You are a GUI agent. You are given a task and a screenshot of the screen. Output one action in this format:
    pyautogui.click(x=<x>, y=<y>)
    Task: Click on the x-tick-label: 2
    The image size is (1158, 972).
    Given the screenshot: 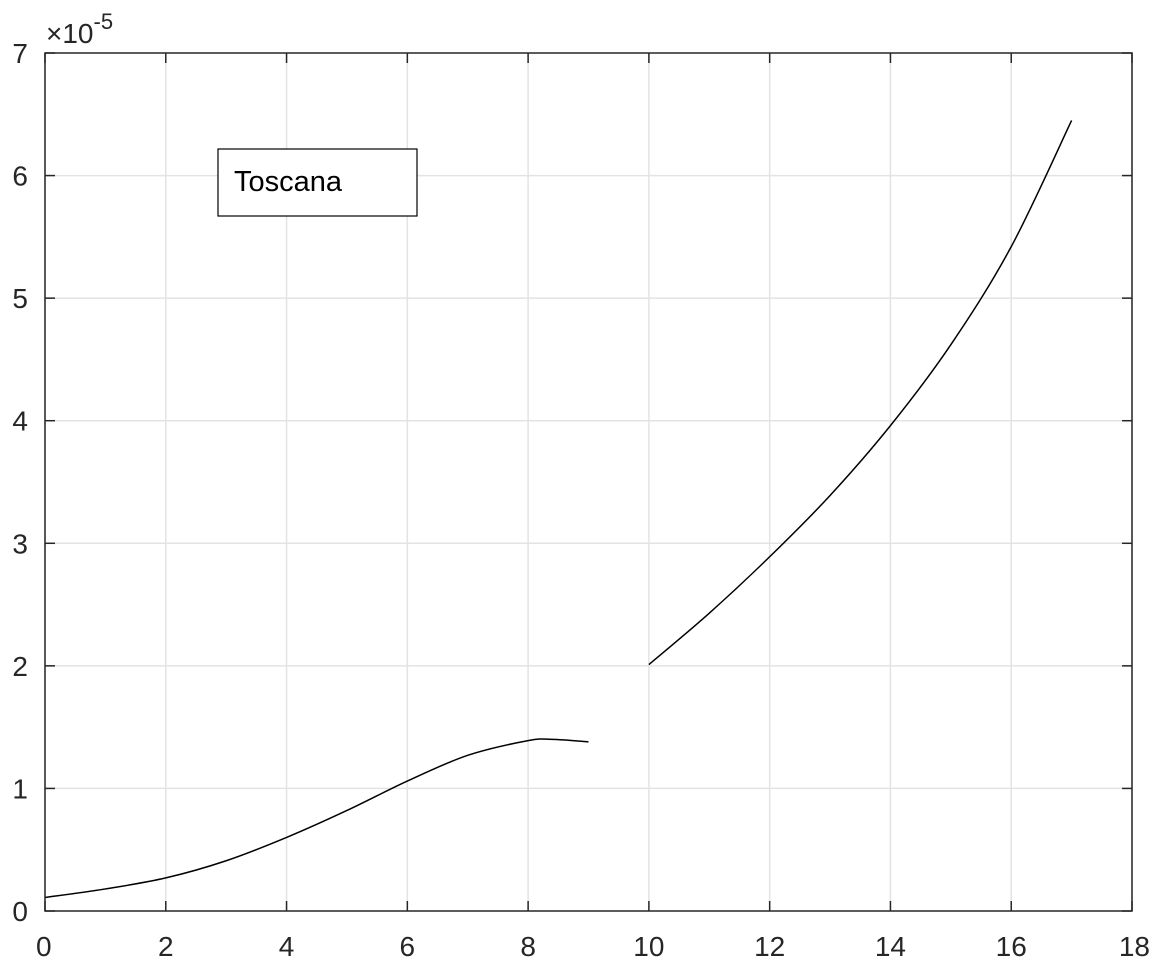 What is the action you would take?
    pyautogui.click(x=166, y=946)
    